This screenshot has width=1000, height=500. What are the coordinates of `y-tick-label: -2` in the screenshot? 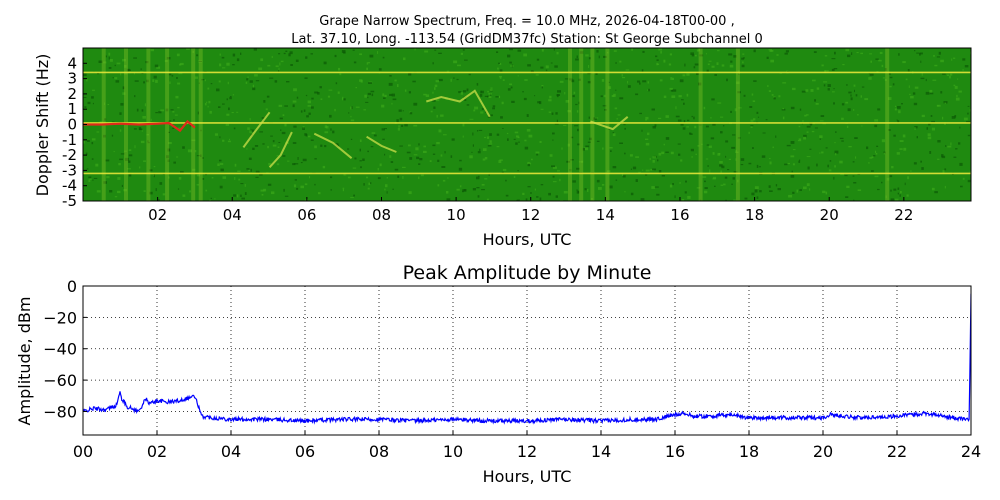 It's located at (69, 155).